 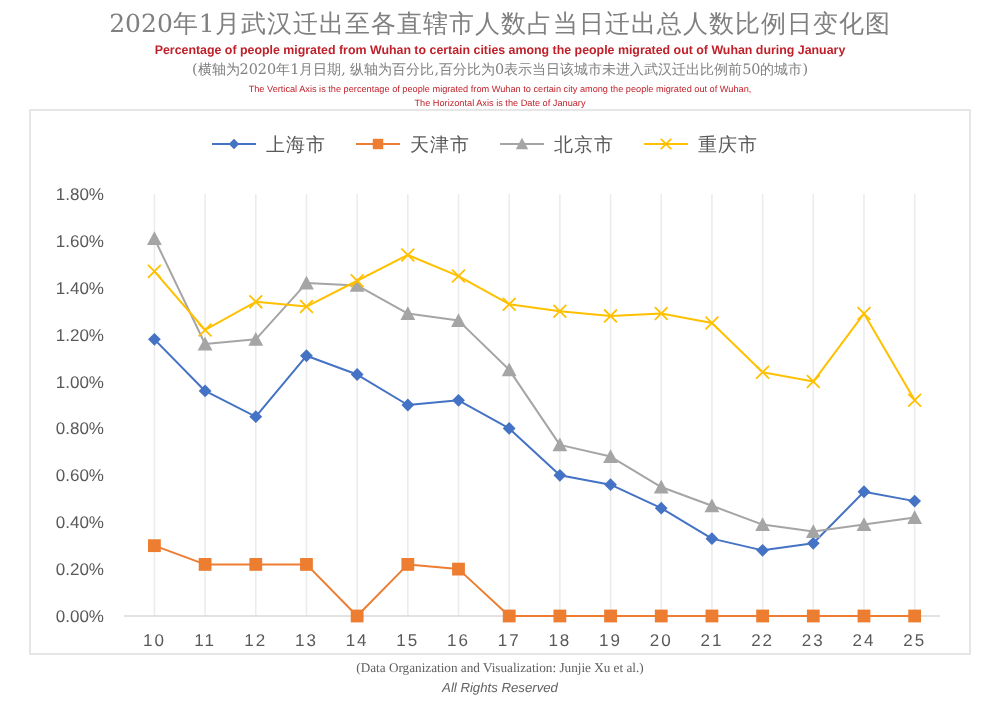 I want to click on x-tick-label: 13, so click(x=306, y=640).